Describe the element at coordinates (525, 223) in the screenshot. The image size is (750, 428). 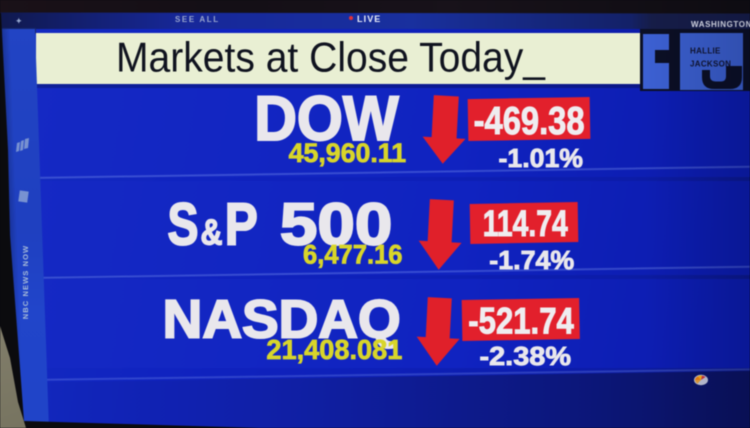
I see `svg-text: 114.74` at that location.